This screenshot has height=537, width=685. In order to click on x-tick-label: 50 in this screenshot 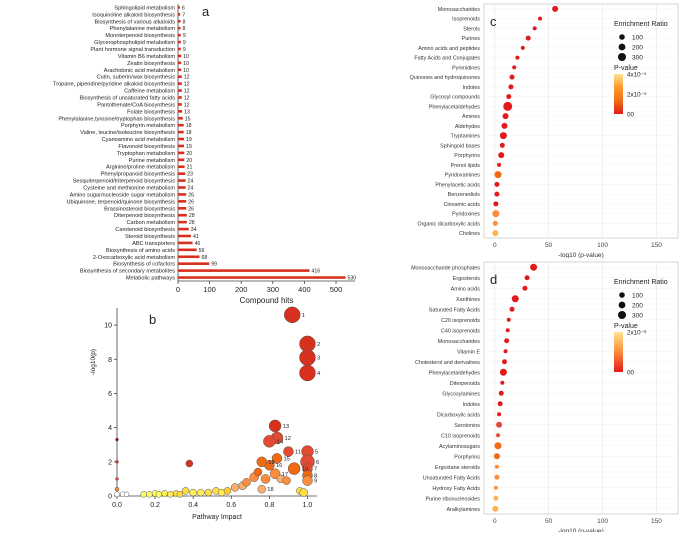, I will do `click(549, 521)`.